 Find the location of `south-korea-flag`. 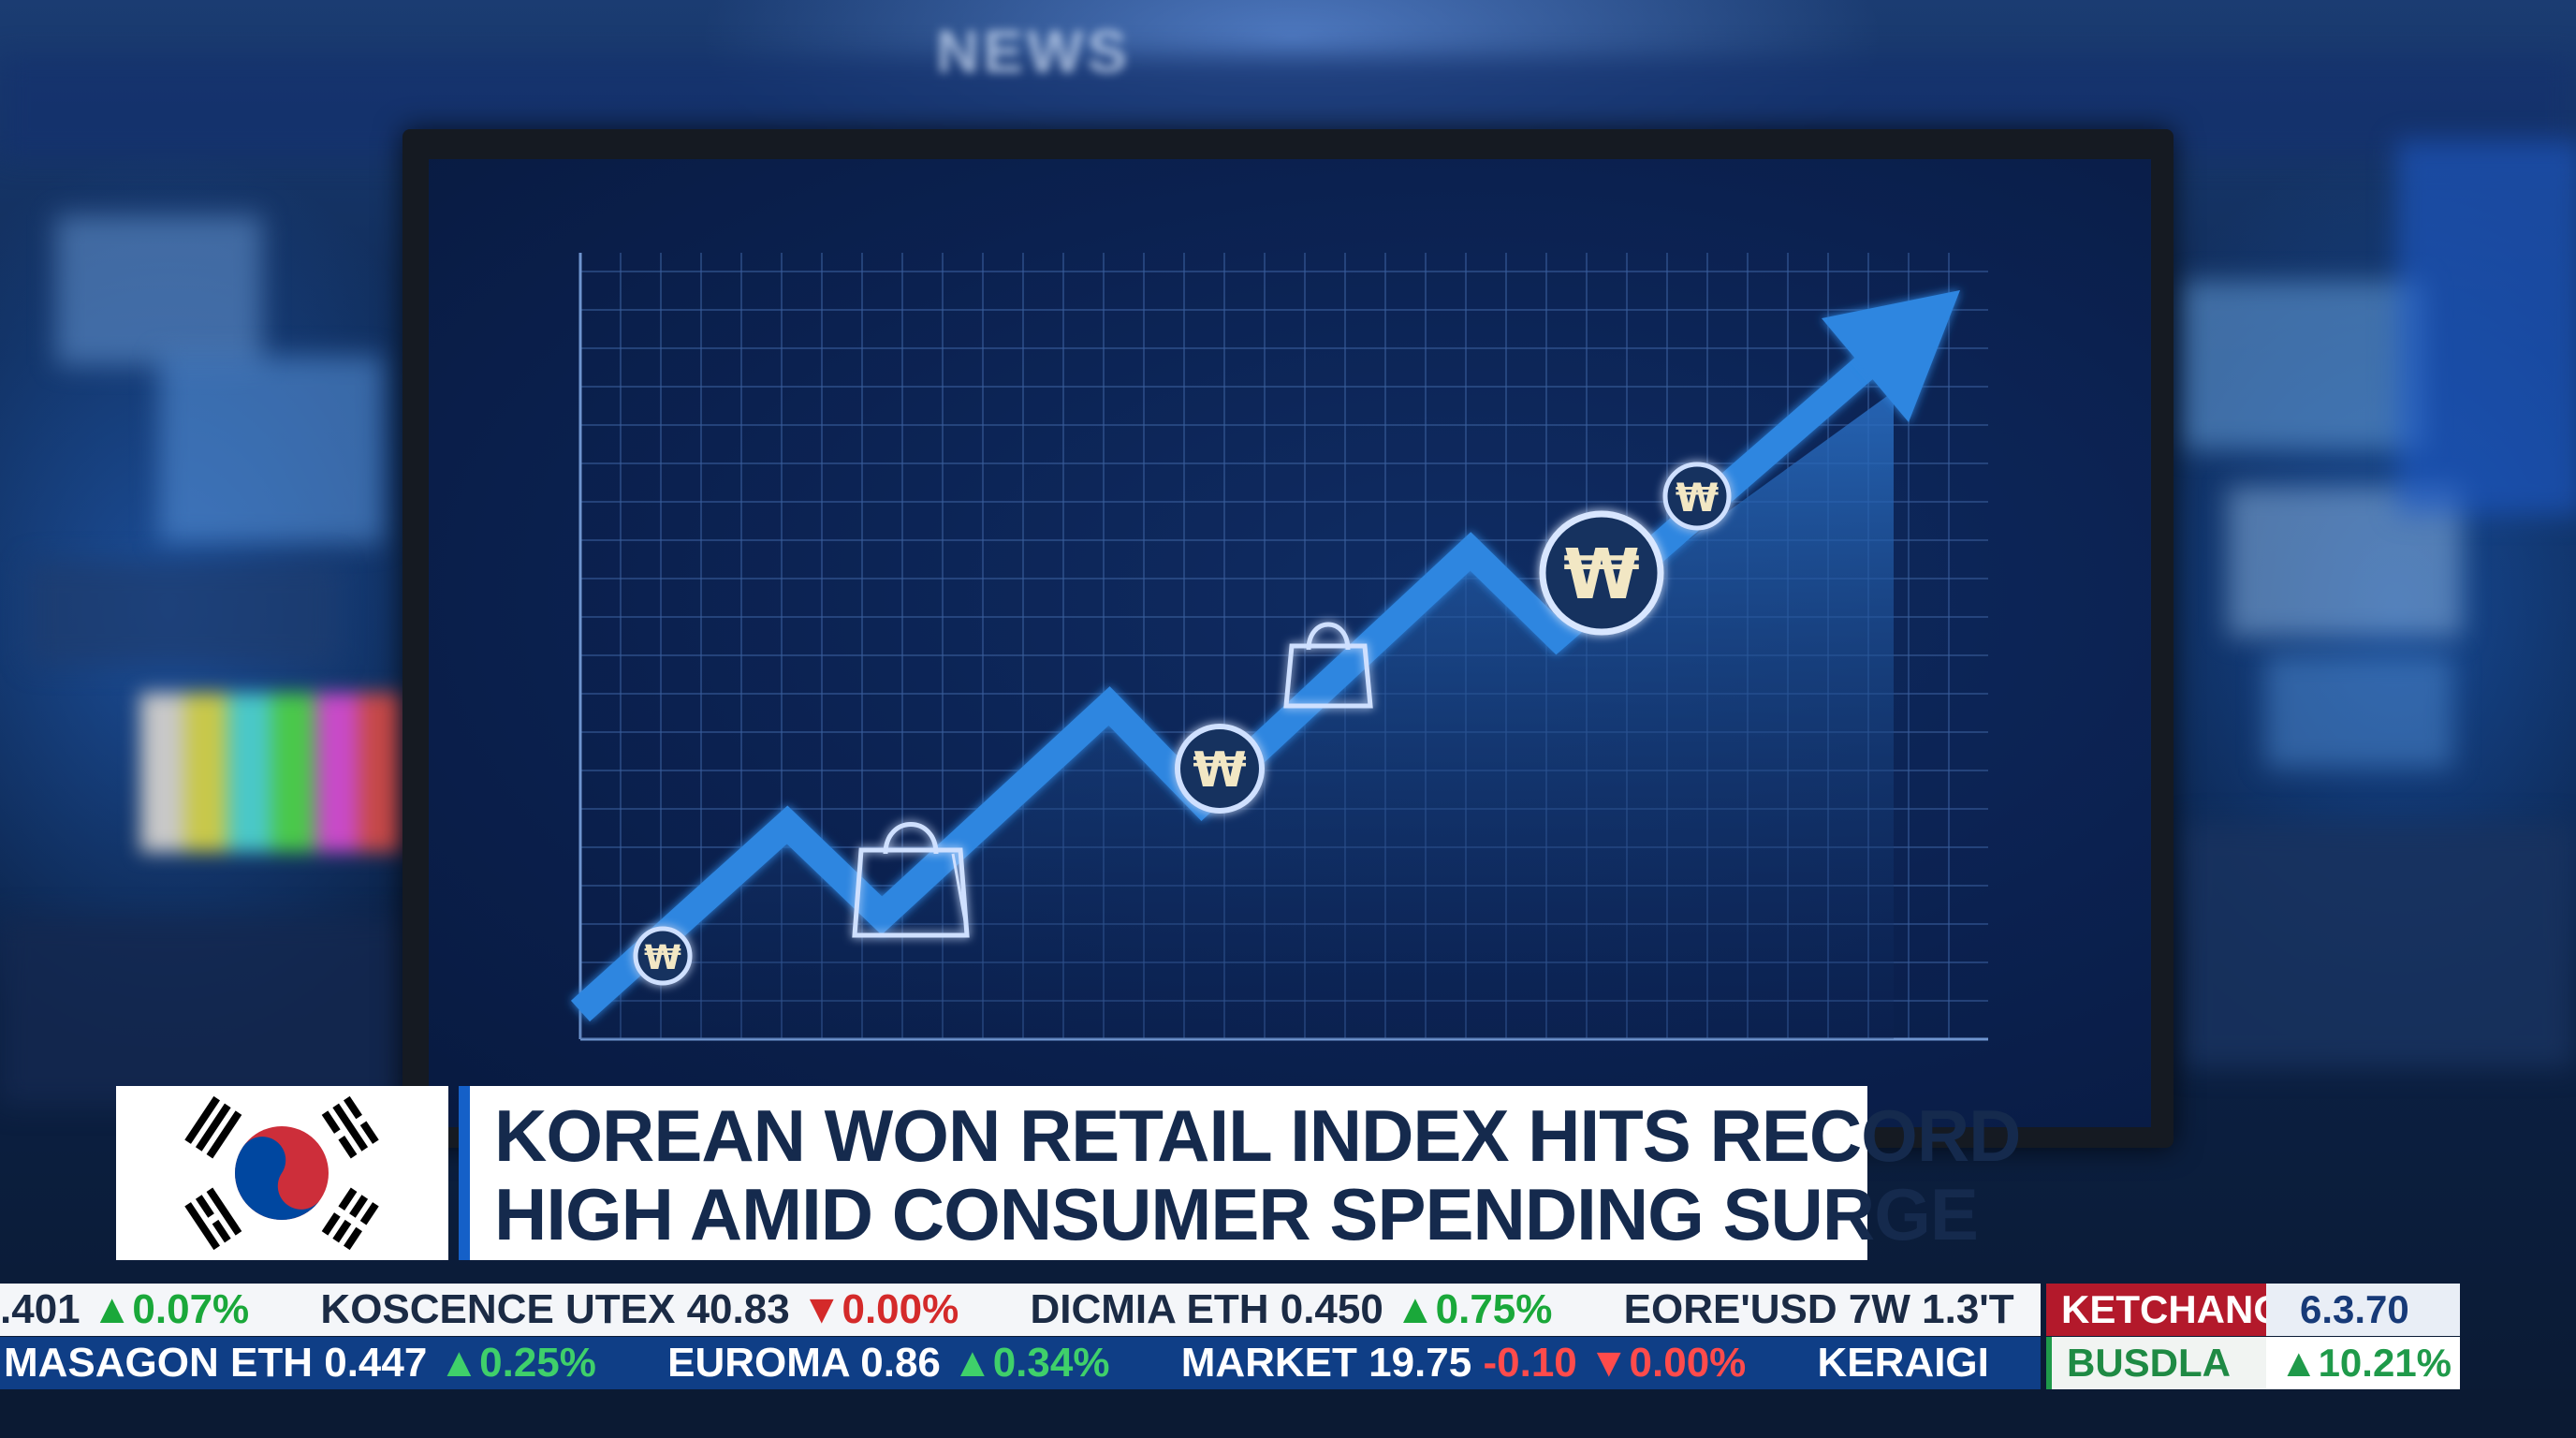

south-korea-flag is located at coordinates (282, 1173).